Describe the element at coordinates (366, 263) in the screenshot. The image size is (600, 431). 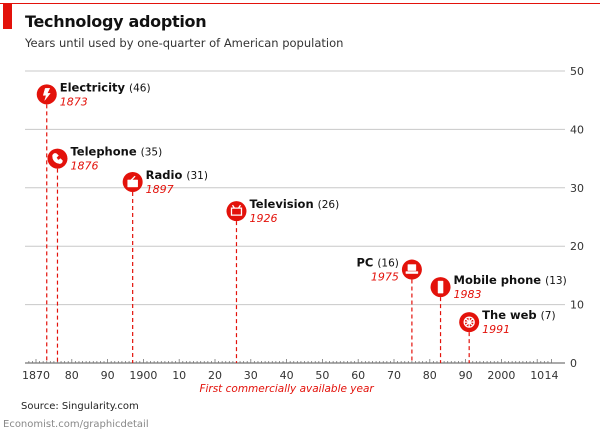
I see `point-name: PC` at that location.